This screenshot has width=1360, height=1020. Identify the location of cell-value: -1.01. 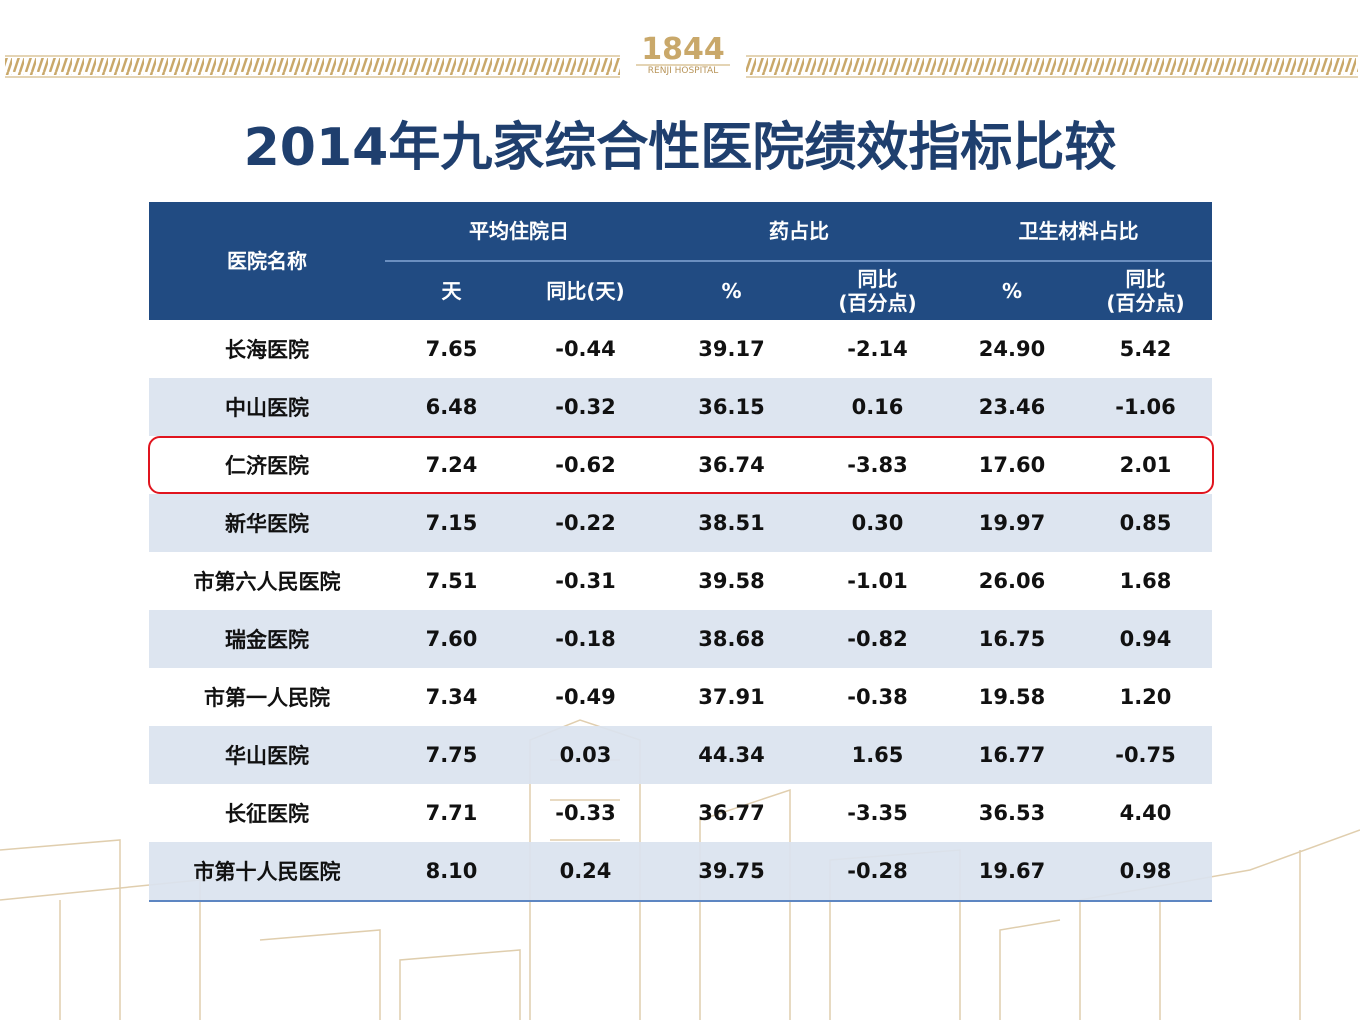
(877, 581).